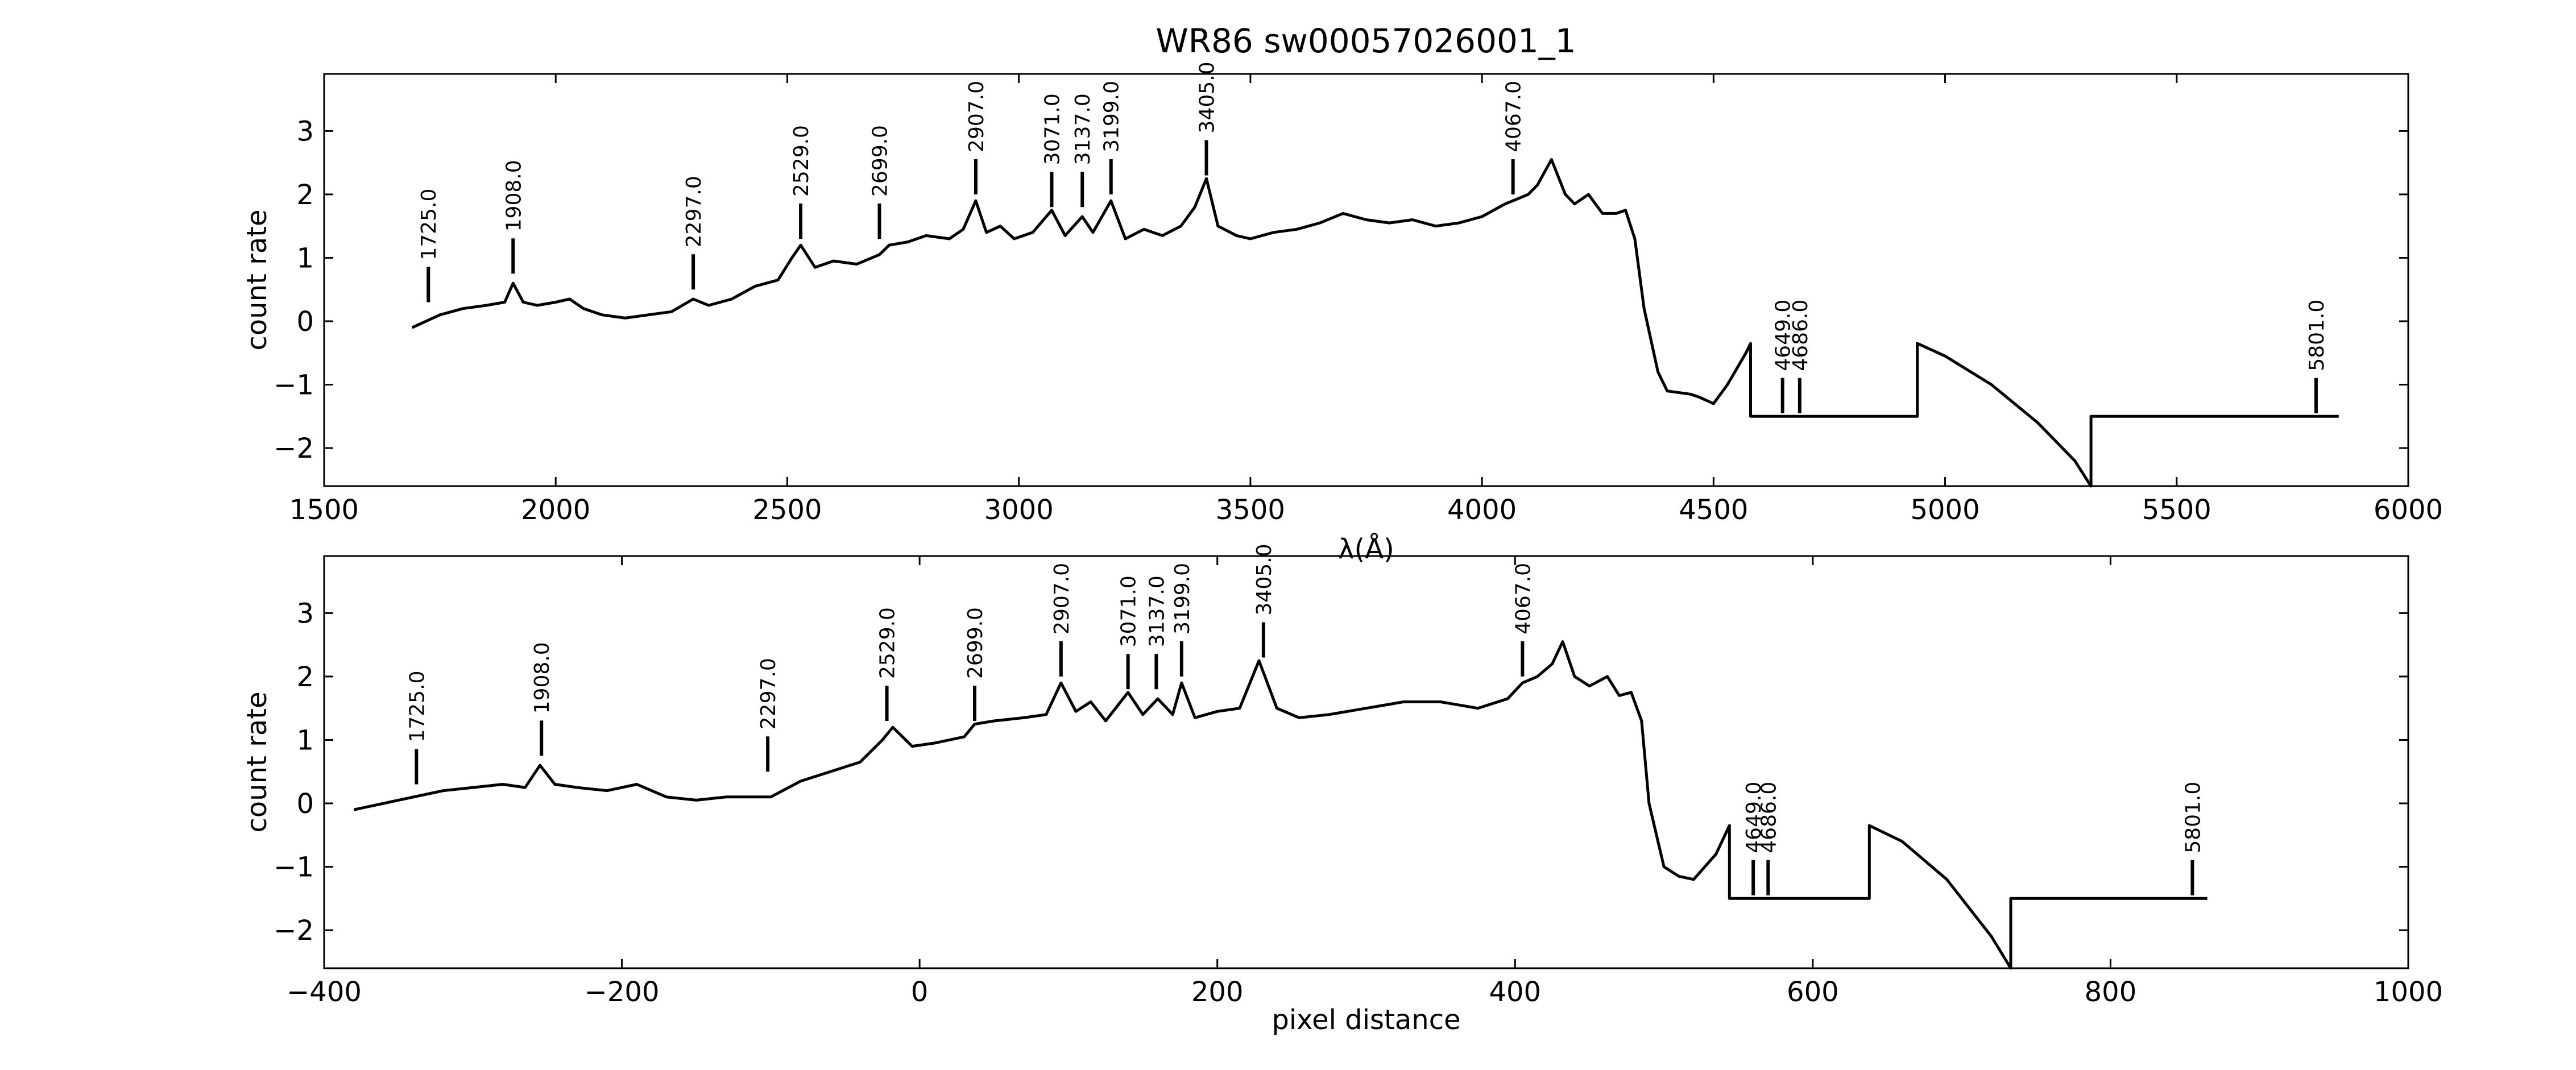  What do you see at coordinates (2408, 992) in the screenshot?
I see `x-tick-label: 1000` at bounding box center [2408, 992].